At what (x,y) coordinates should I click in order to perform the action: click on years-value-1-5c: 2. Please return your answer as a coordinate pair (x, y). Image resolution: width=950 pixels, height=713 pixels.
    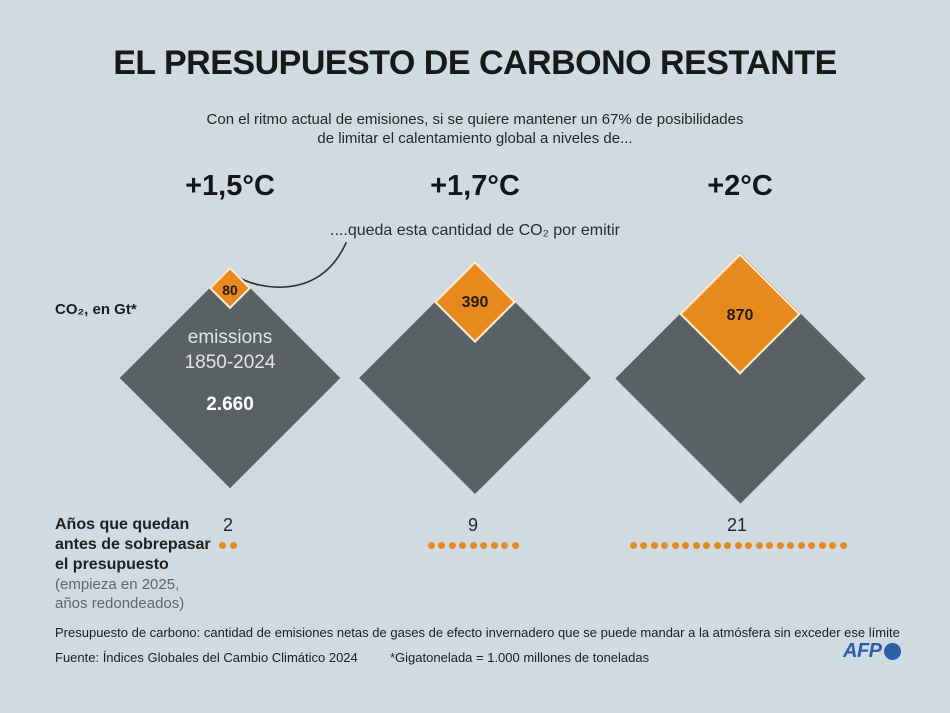
    Looking at the image, I should click on (227, 525).